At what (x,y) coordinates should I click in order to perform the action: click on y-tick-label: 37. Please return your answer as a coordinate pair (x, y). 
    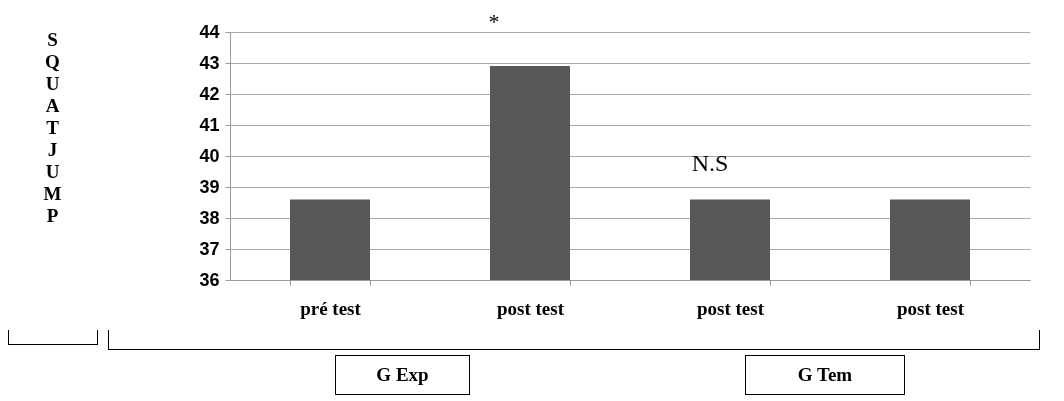
    Looking at the image, I should click on (209, 248).